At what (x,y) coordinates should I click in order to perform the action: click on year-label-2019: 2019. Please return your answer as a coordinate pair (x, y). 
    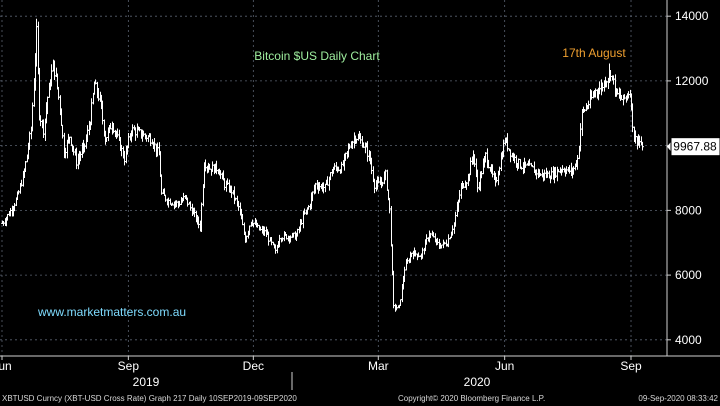
    Looking at the image, I should click on (146, 382).